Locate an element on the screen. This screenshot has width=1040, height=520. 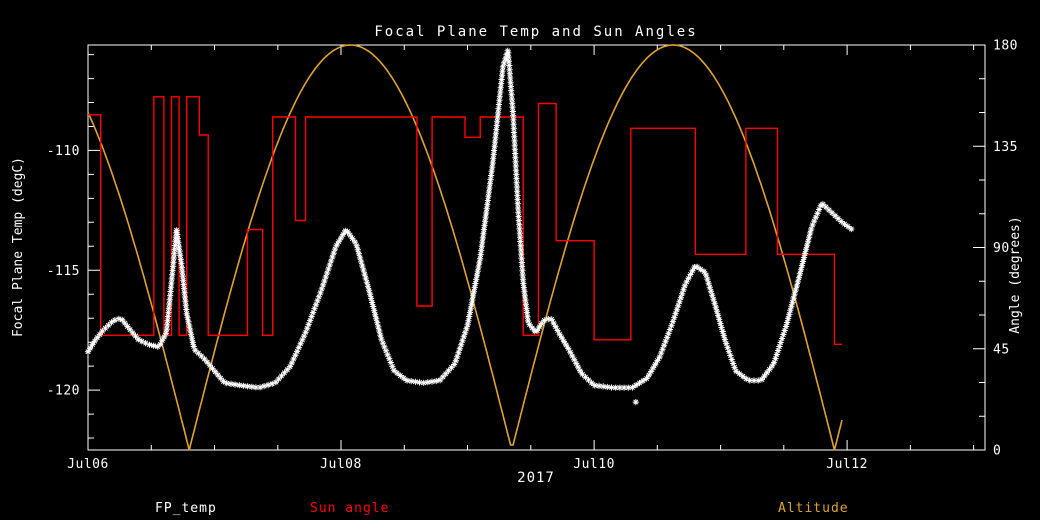
legend: FP_temp Sun angle Altitude is located at coordinates (520, 510).